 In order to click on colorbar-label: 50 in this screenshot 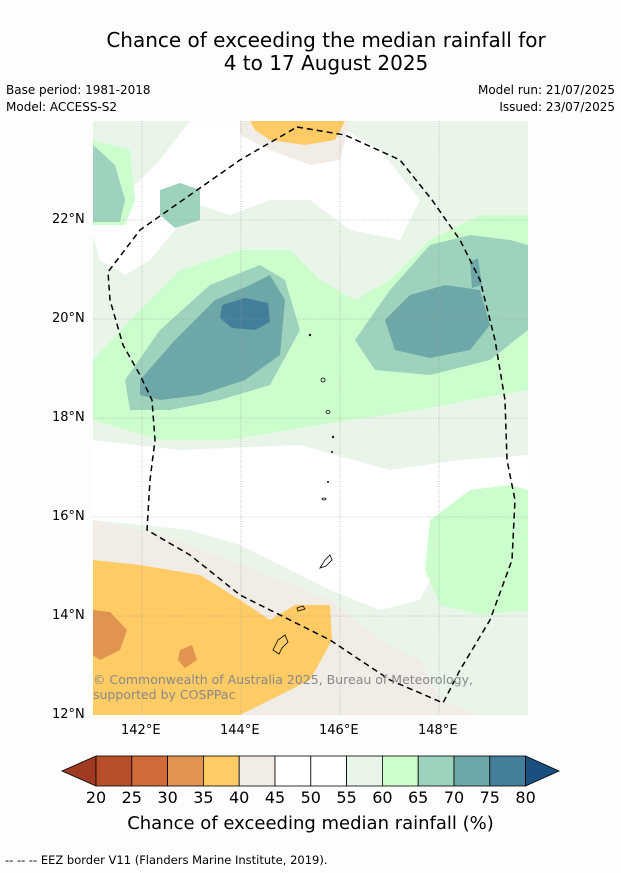, I will do `click(310, 797)`.